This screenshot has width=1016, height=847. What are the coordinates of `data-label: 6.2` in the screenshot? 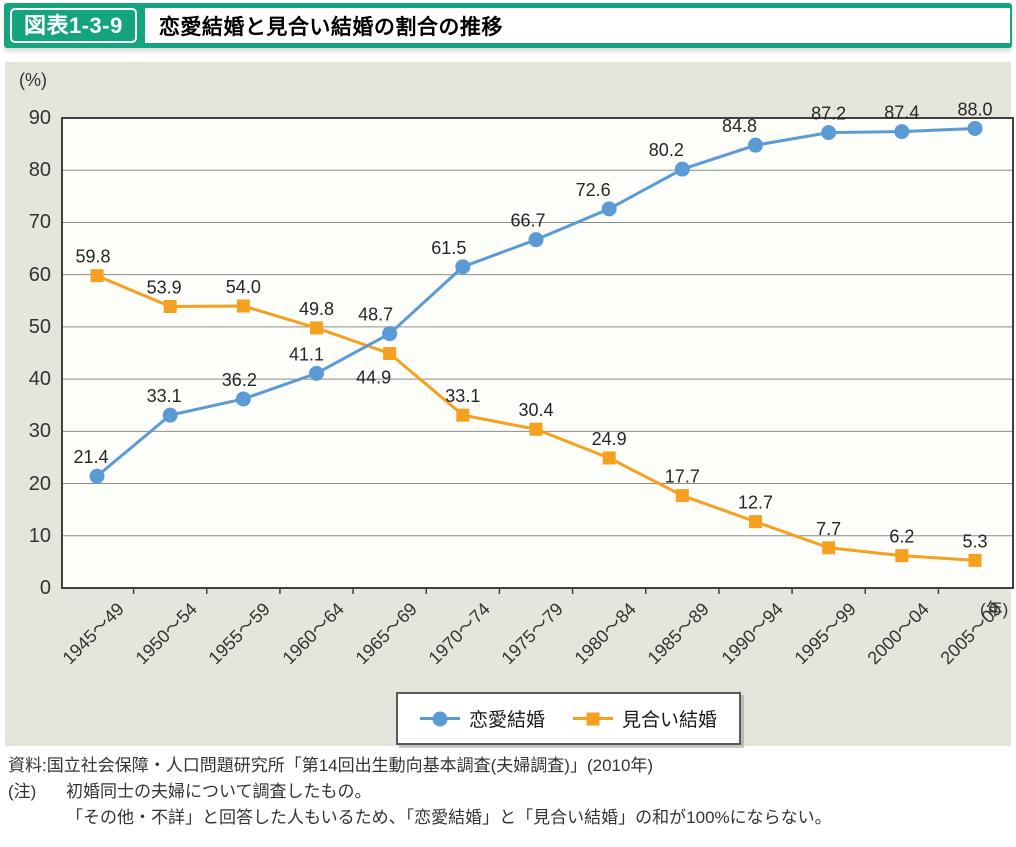 It's located at (901, 537).